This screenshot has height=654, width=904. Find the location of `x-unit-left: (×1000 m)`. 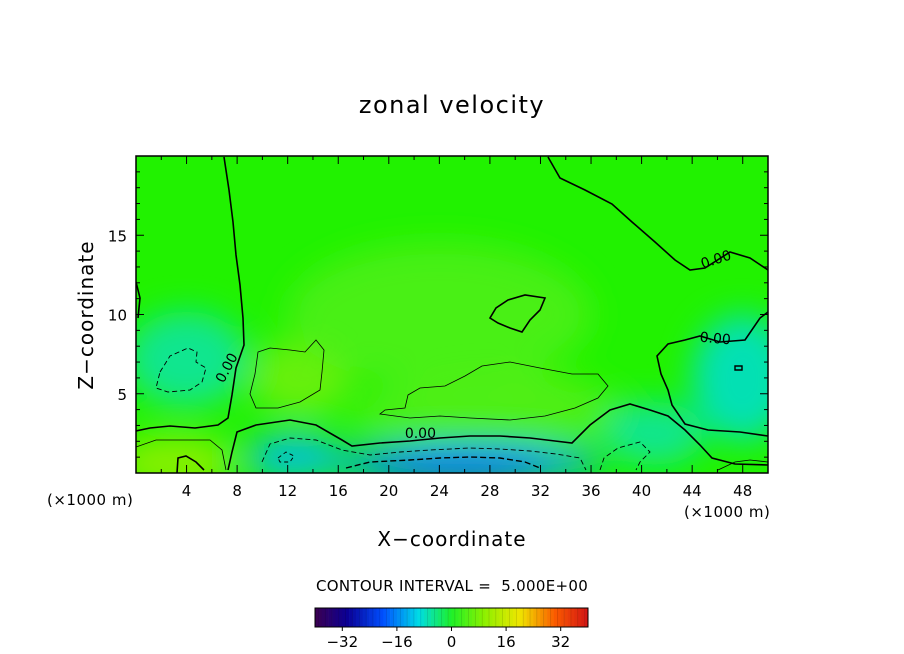

x-unit-left: (×1000 m) is located at coordinates (90, 500).